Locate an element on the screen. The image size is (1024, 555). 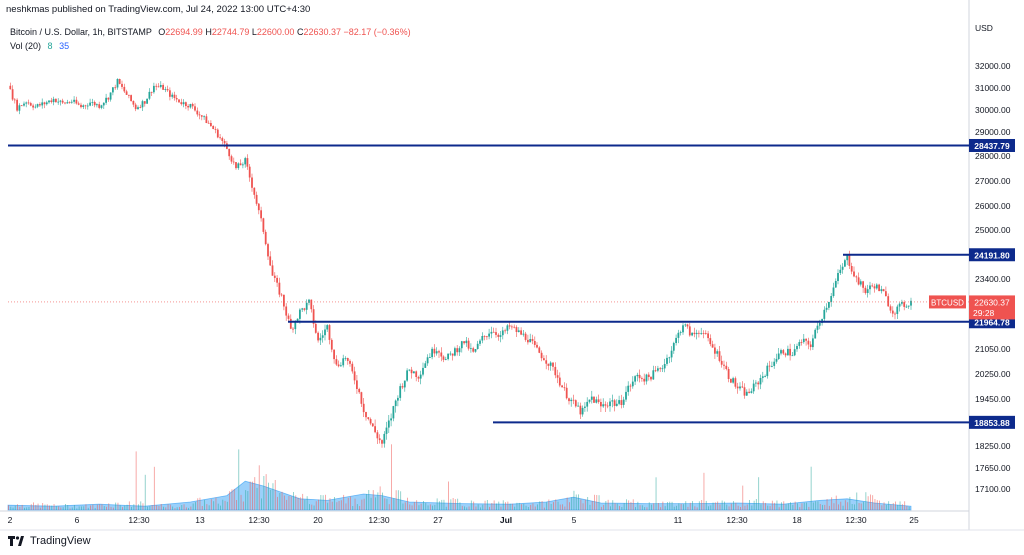
x-tick-label: 12:30 is located at coordinates (379, 520).